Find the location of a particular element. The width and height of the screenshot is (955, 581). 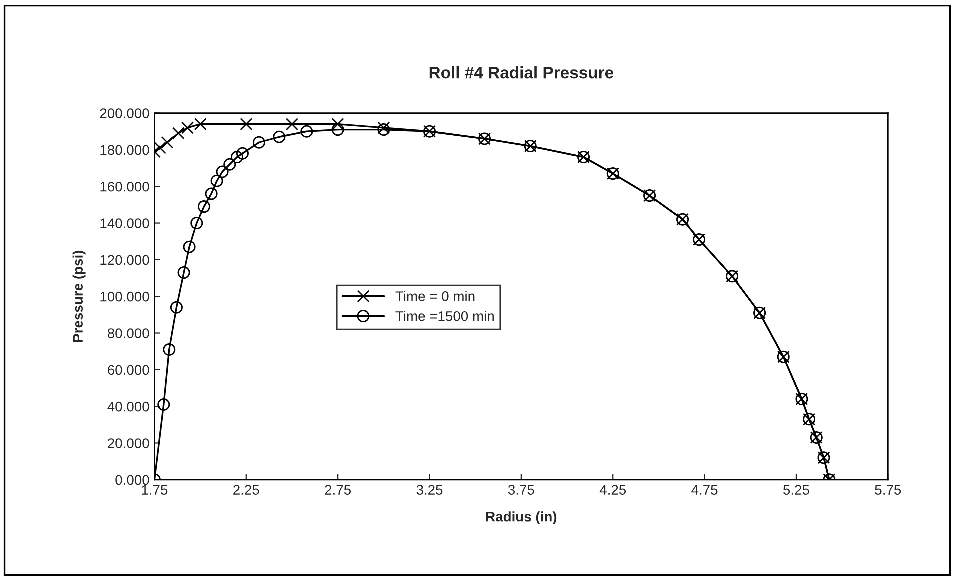

y-axis-title: Pressure (psi) is located at coordinates (79, 296).